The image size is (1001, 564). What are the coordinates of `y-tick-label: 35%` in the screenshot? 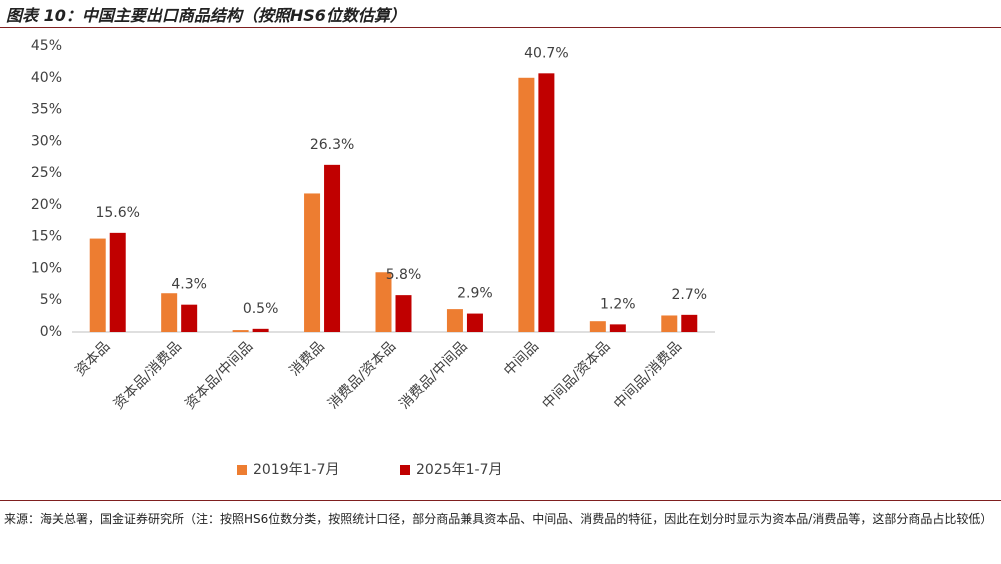 It's located at (46, 110).